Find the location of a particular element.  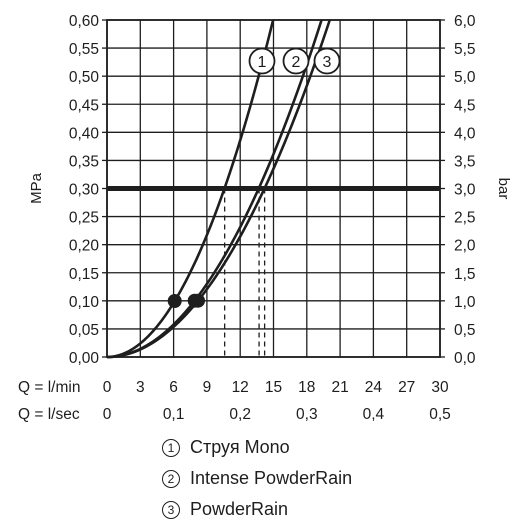

y-axis-label-right: bar is located at coordinates (503, 189).